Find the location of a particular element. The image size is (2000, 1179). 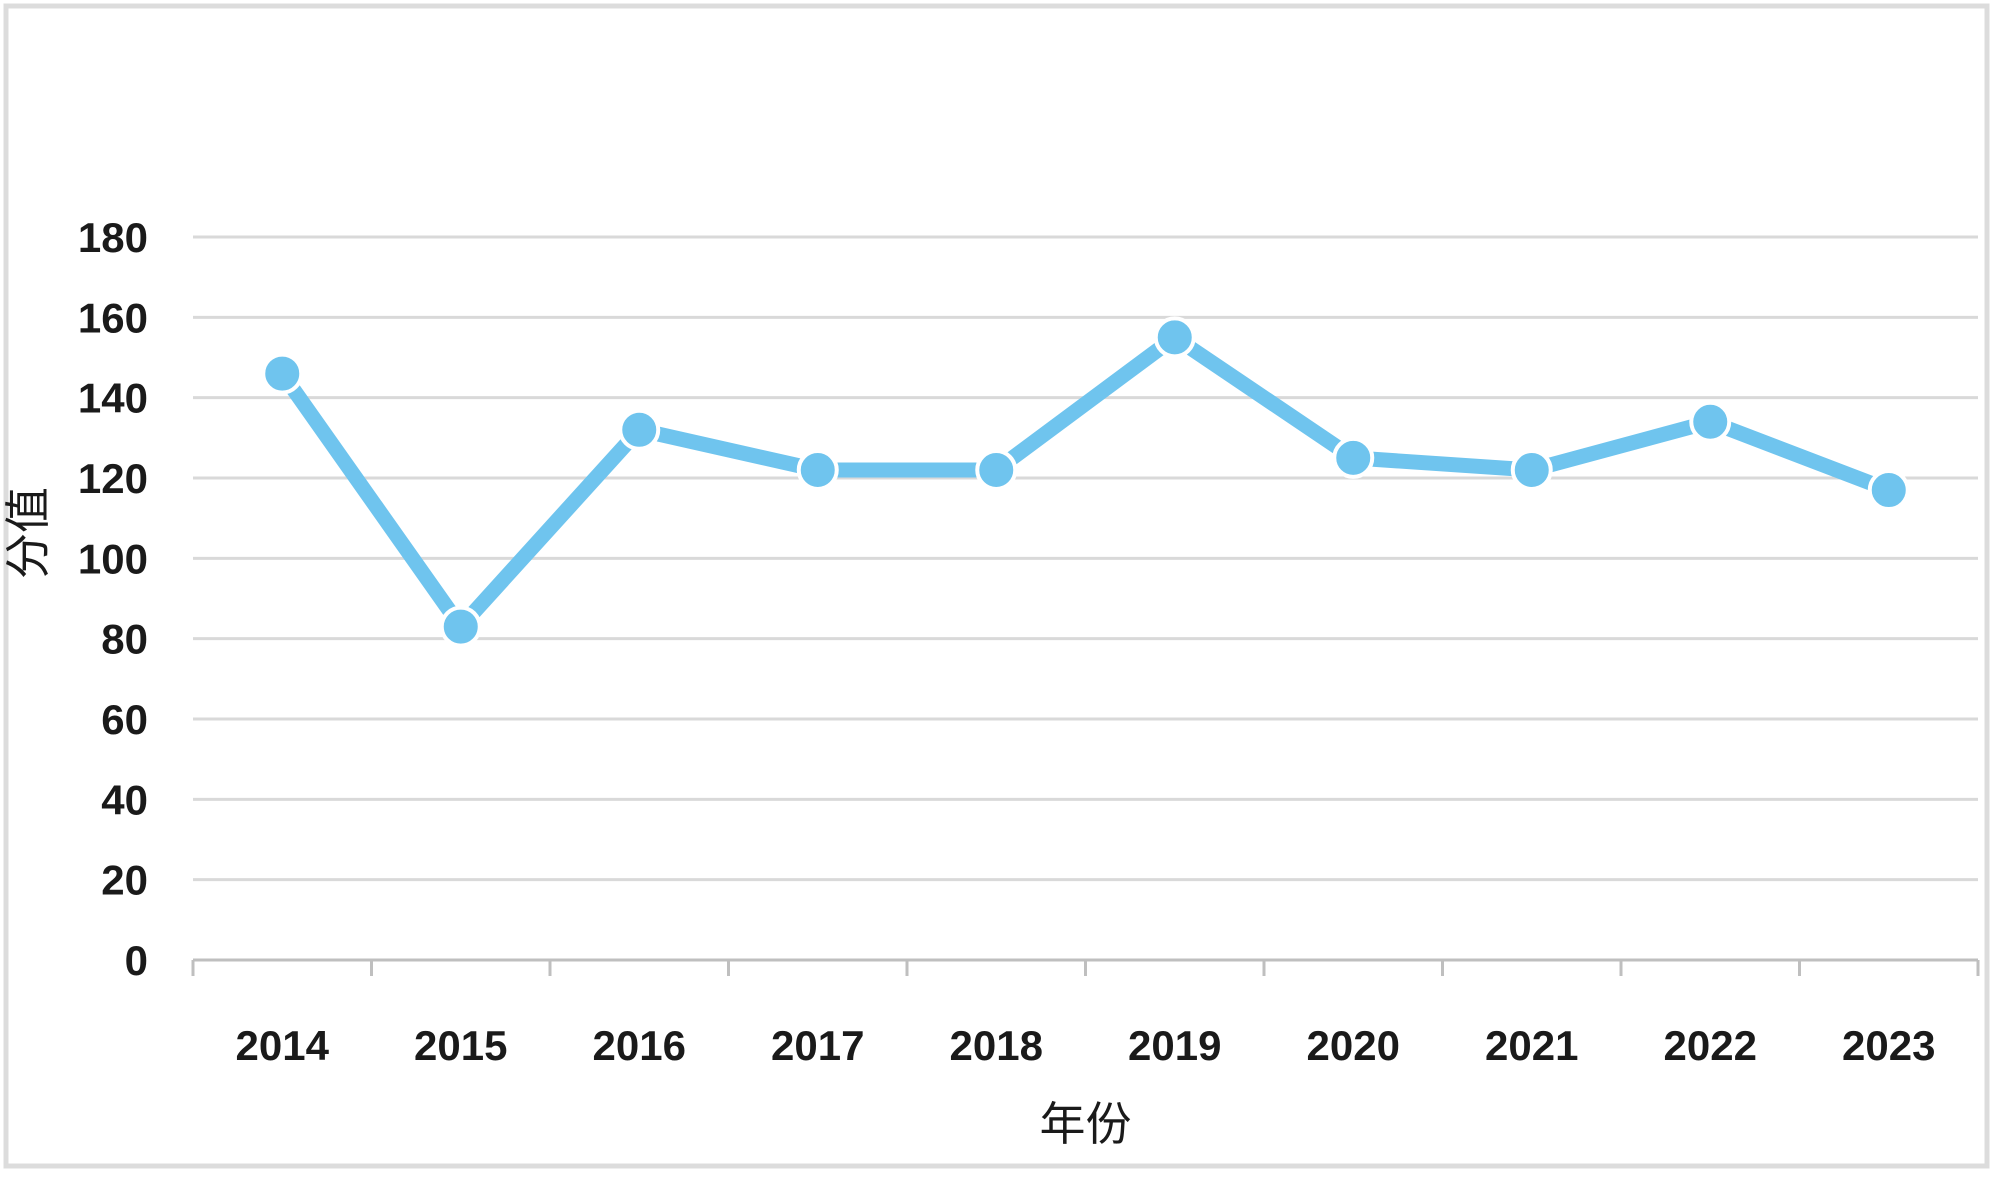

y-tick-label: 180 is located at coordinates (113, 237).